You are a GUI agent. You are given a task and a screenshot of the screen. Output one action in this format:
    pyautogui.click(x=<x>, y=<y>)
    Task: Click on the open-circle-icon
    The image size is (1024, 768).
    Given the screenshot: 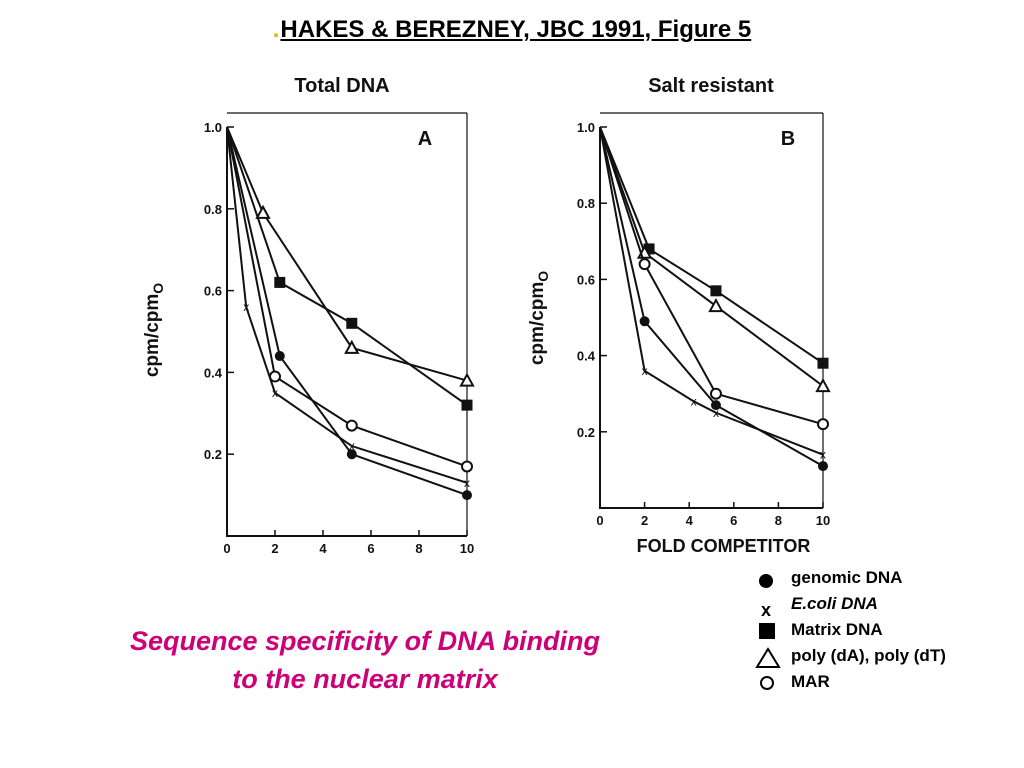 What is the action you would take?
    pyautogui.click(x=767, y=683)
    